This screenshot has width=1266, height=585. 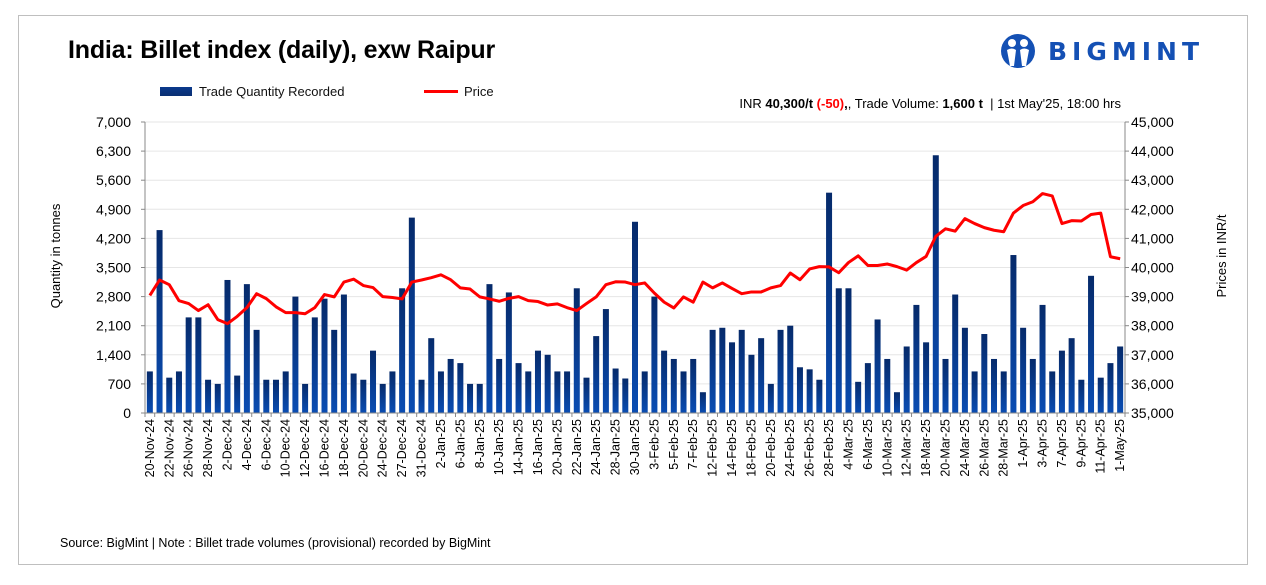 I want to click on info-prefix: INR, so click(x=752, y=103).